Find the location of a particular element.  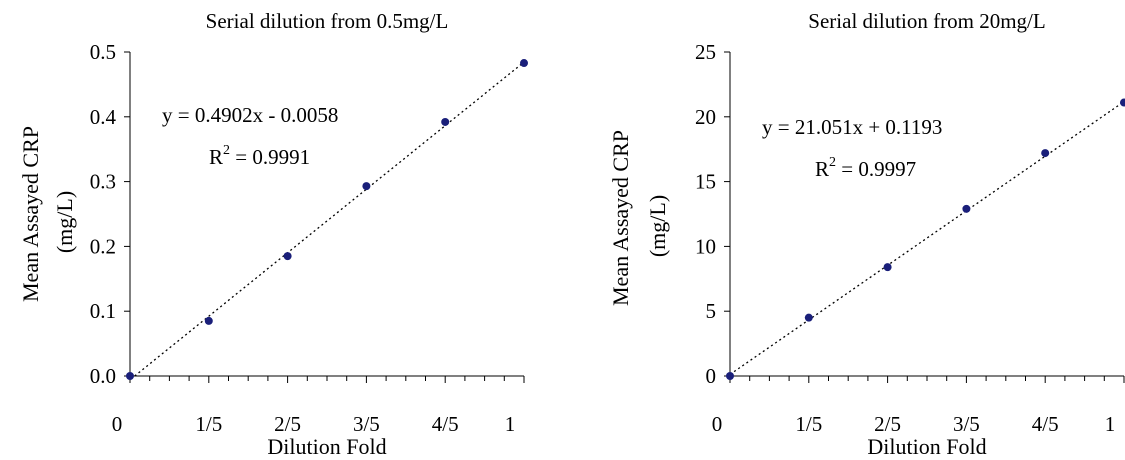

y-tick-label: 10 is located at coordinates (705, 246).